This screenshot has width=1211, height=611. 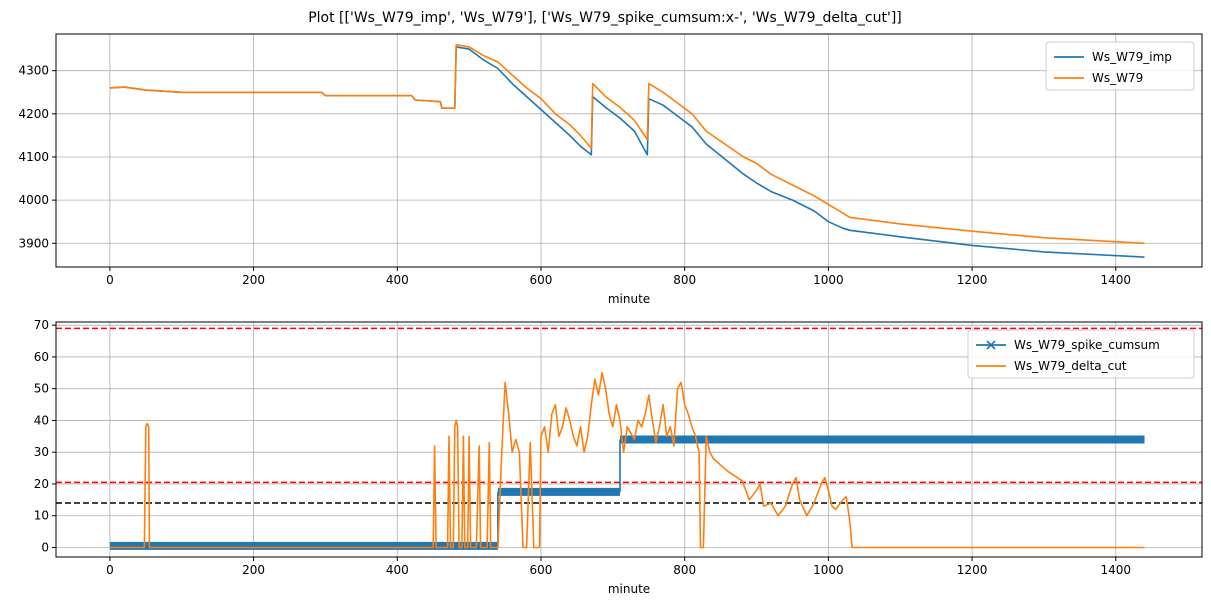 I want to click on y-tick-label: 4100, so click(x=33, y=157).